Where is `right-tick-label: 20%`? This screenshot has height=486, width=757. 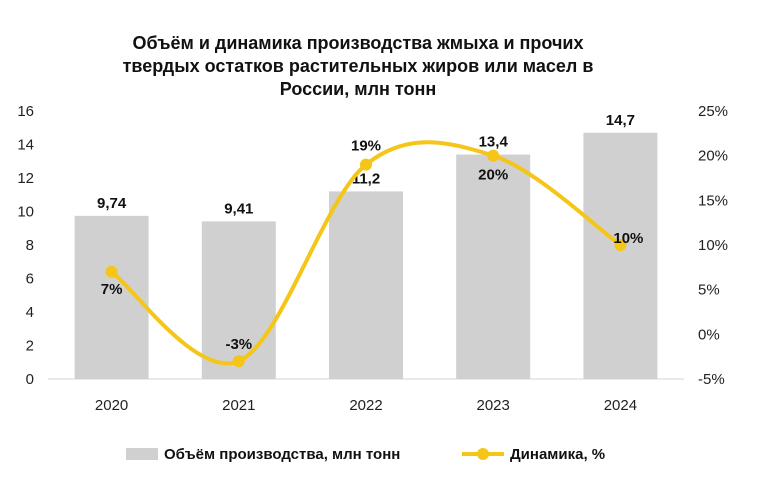 right-tick-label: 20% is located at coordinates (713, 156).